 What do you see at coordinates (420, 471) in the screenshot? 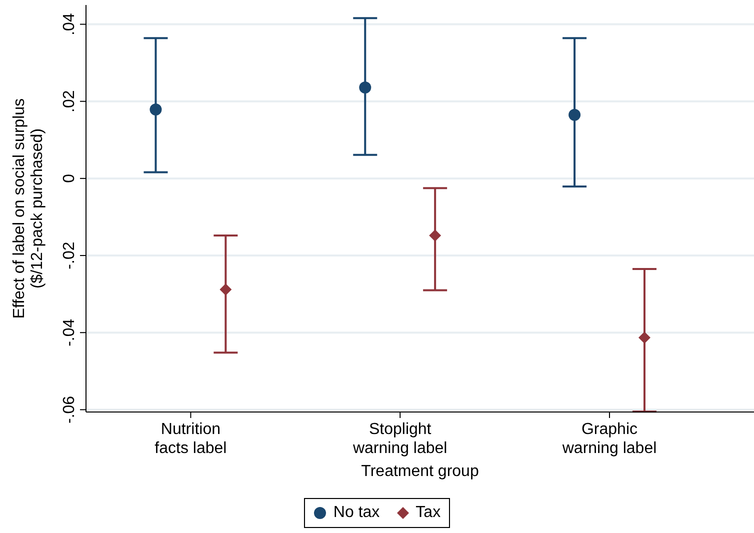
I see `x-axis-title: Treatment group` at bounding box center [420, 471].